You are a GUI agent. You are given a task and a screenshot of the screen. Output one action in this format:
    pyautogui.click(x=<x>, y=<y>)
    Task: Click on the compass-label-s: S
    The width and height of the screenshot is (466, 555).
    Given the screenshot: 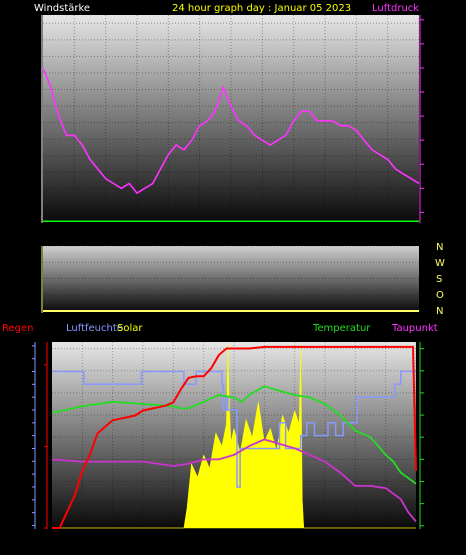 What is the action you would take?
    pyautogui.click(x=439, y=279)
    